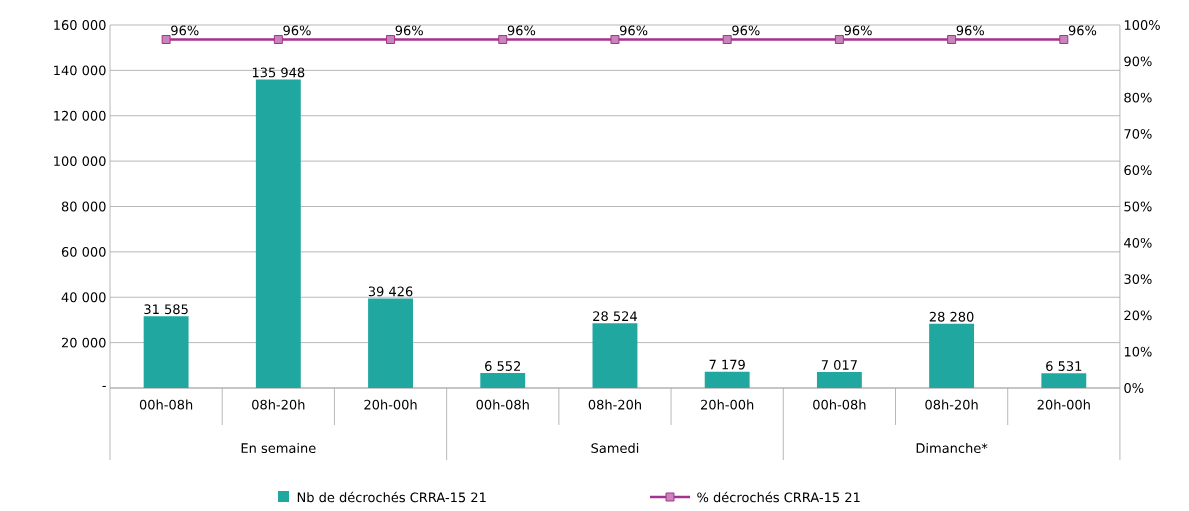  I want to click on data-label: 28 280, so click(951, 316).